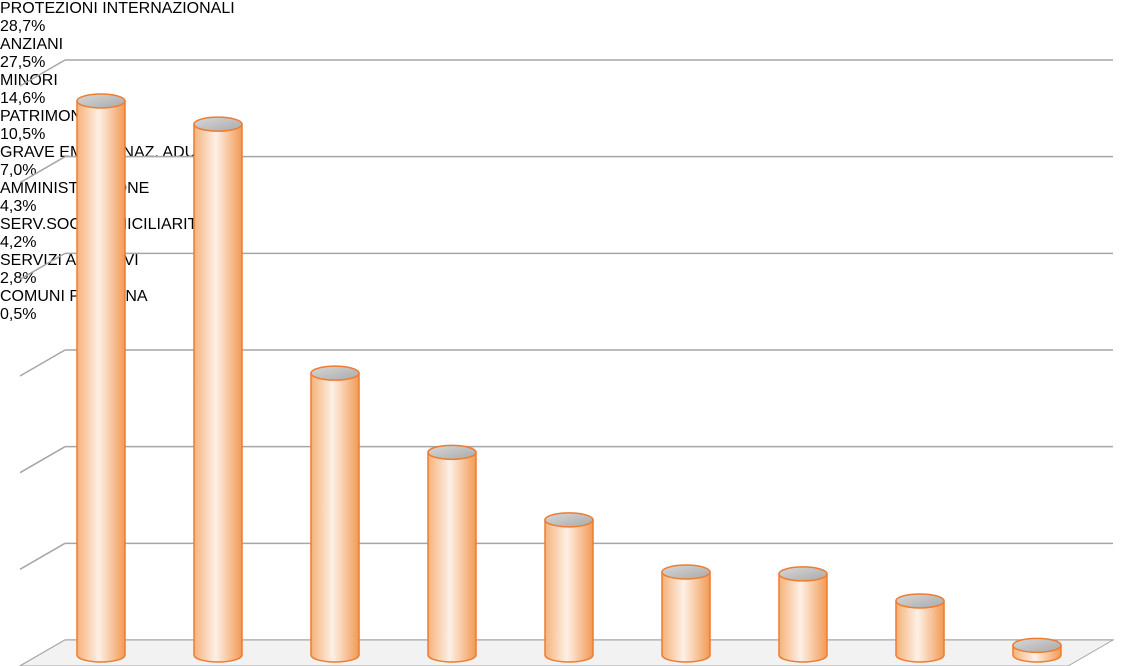 The image size is (1141, 666). What do you see at coordinates (570, 54) in the screenshot?
I see `data-label: ANZIANI 27,5%` at bounding box center [570, 54].